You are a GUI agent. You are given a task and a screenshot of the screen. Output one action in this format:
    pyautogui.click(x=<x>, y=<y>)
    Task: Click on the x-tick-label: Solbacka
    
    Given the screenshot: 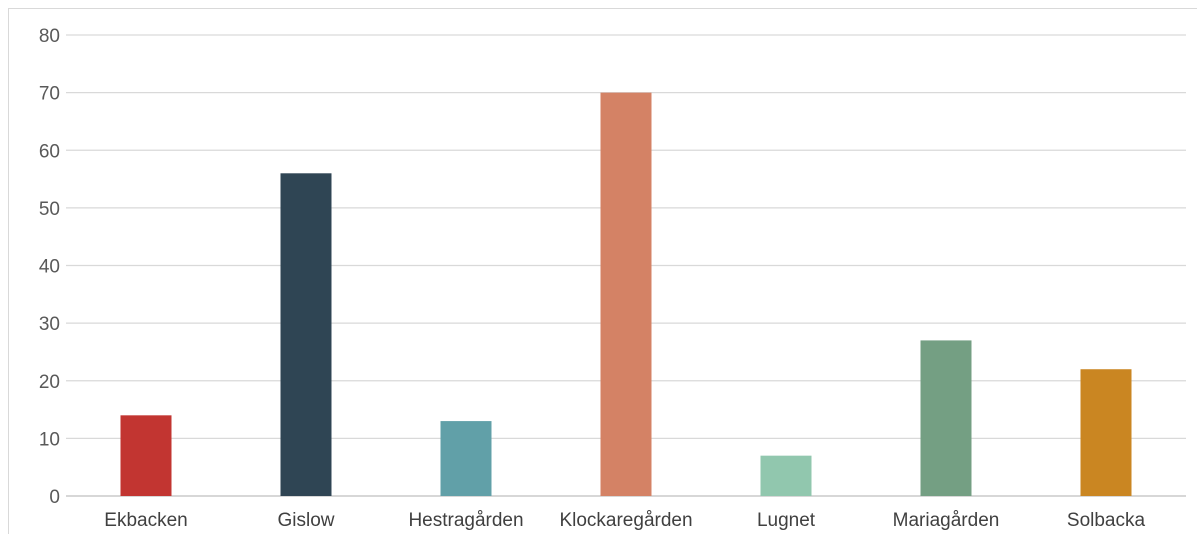 What is the action you would take?
    pyautogui.click(x=1106, y=520)
    